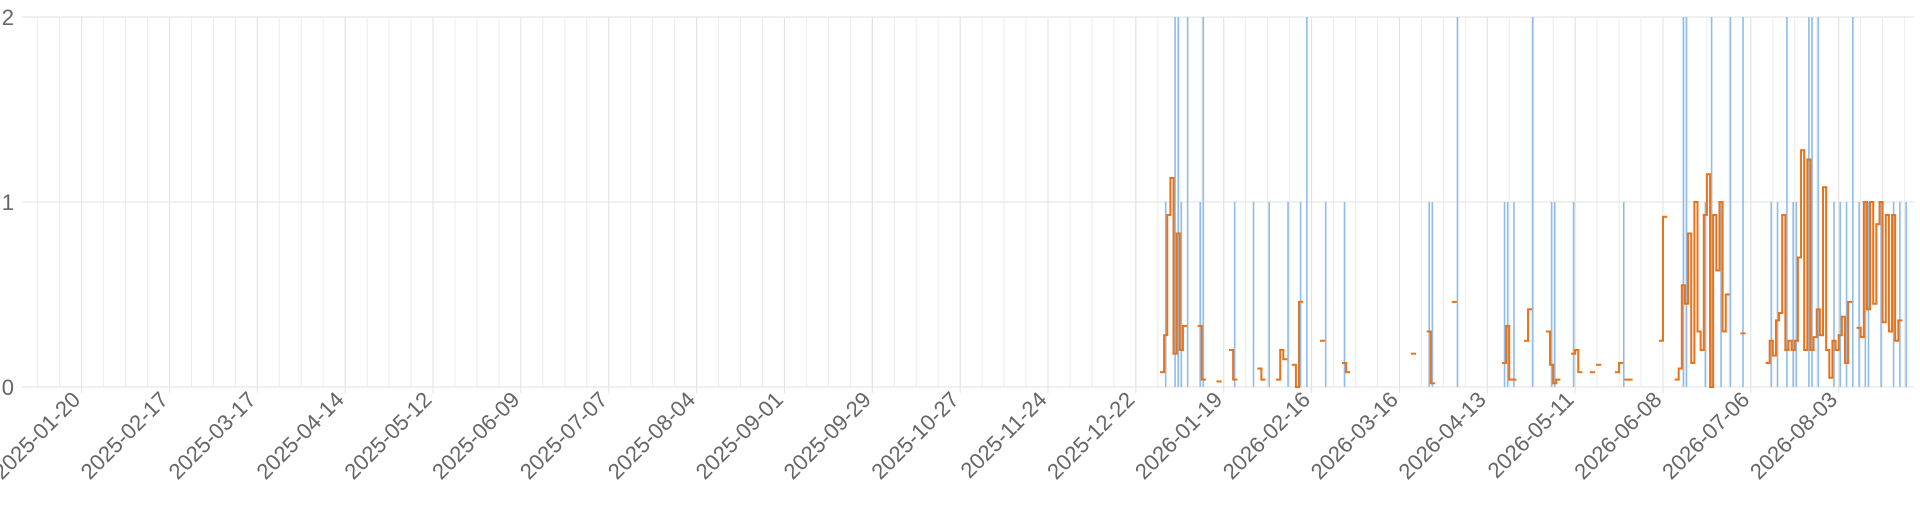  What do you see at coordinates (1442, 435) in the screenshot?
I see `x-tick-label: 2026-04-13` at bounding box center [1442, 435].